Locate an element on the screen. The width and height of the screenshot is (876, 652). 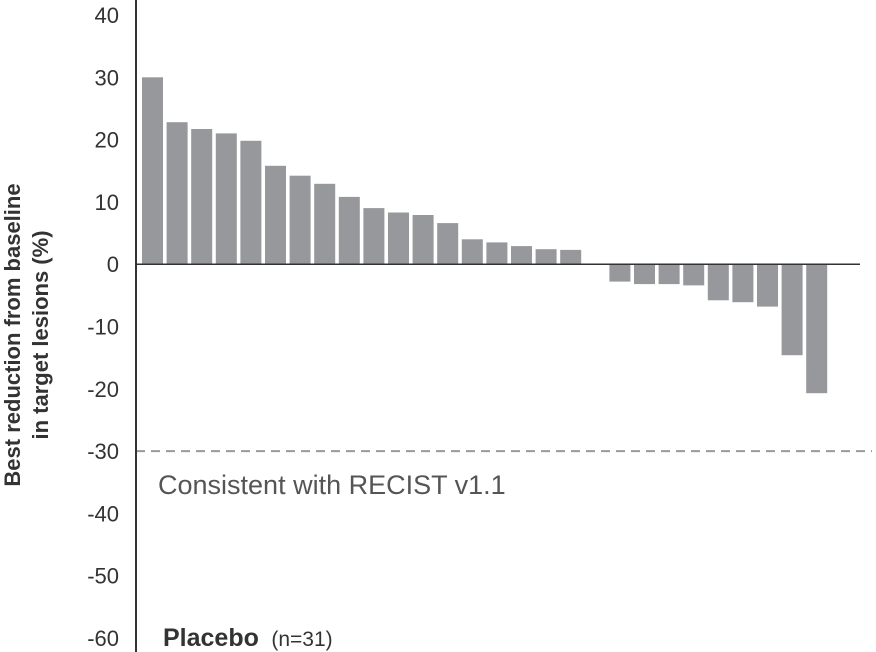
y-tick-label: -20 is located at coordinates (103, 389).